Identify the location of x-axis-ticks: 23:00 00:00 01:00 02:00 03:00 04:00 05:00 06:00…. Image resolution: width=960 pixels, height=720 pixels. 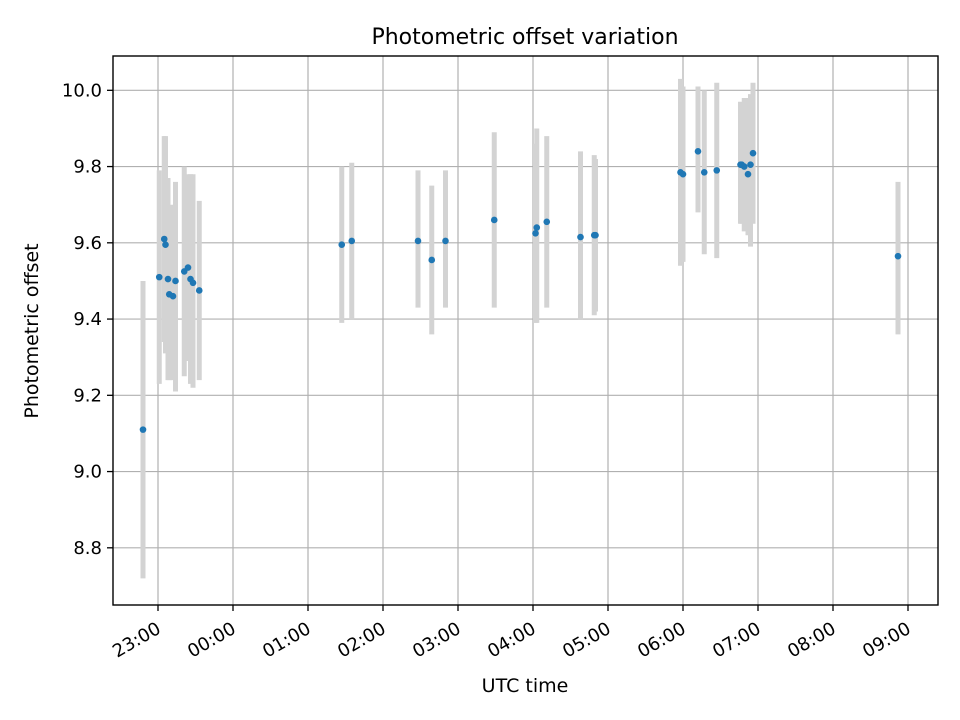
(512, 633).